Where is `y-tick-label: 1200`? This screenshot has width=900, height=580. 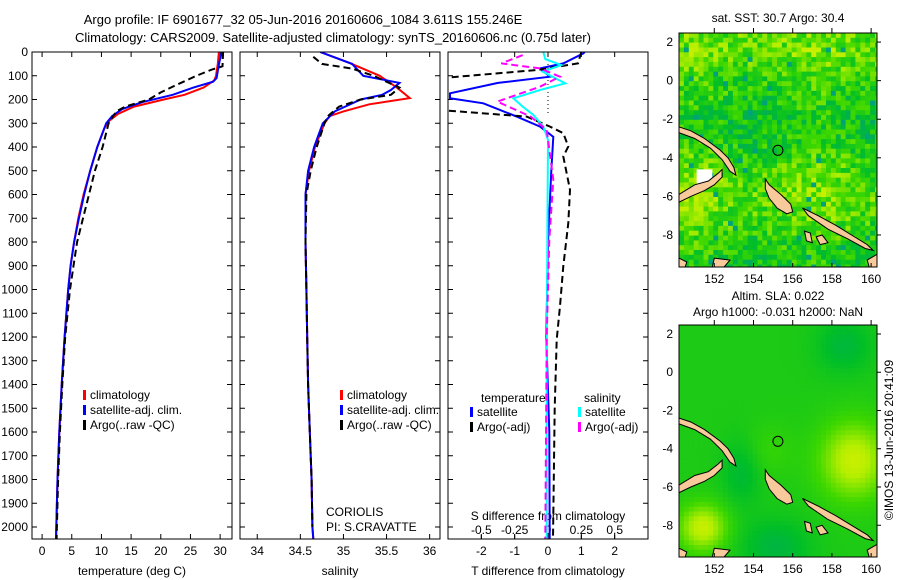 y-tick-label: 1200 is located at coordinates (14, 337).